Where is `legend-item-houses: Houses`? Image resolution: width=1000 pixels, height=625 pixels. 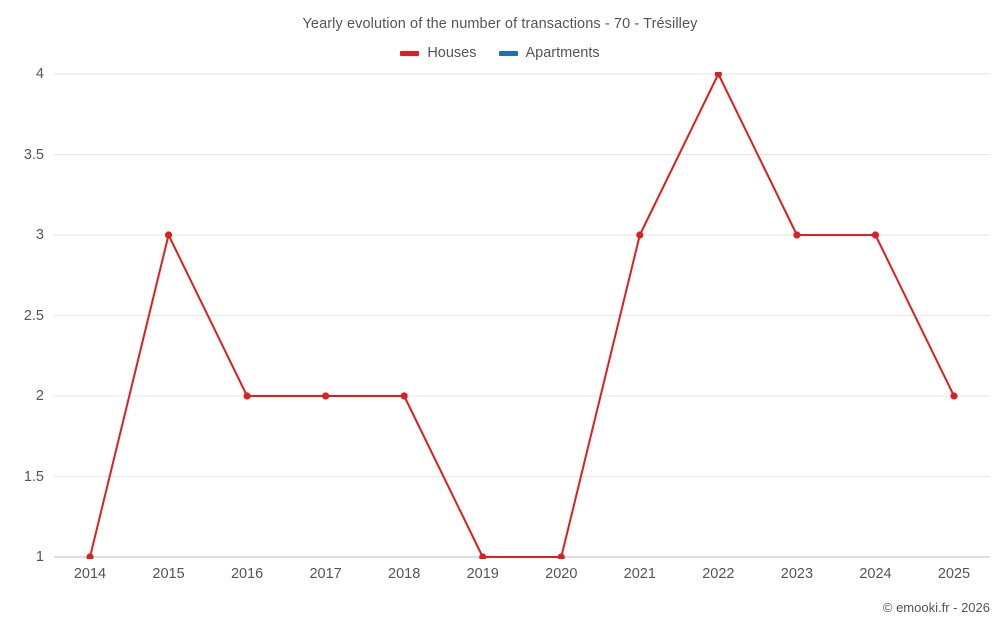
legend-item-houses: Houses is located at coordinates (438, 53).